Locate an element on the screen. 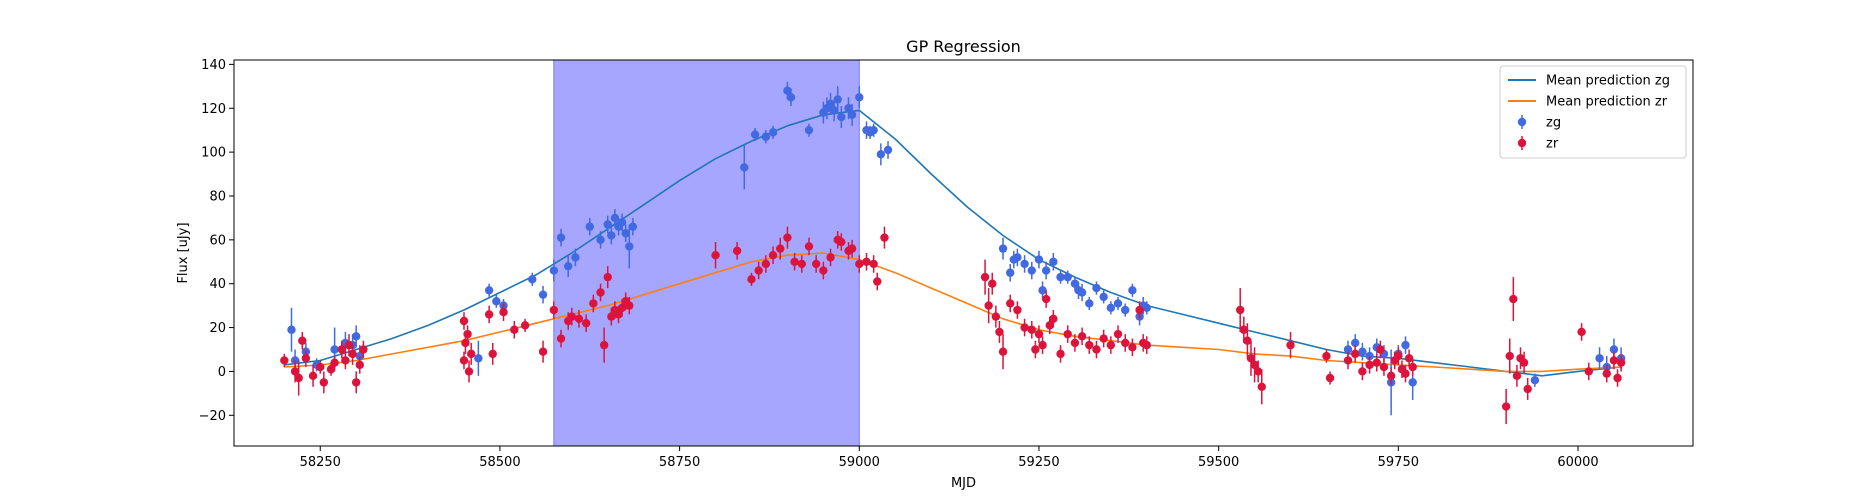 This screenshot has height=500, width=1875. legend-label: Mean prediction zg is located at coordinates (1608, 81).